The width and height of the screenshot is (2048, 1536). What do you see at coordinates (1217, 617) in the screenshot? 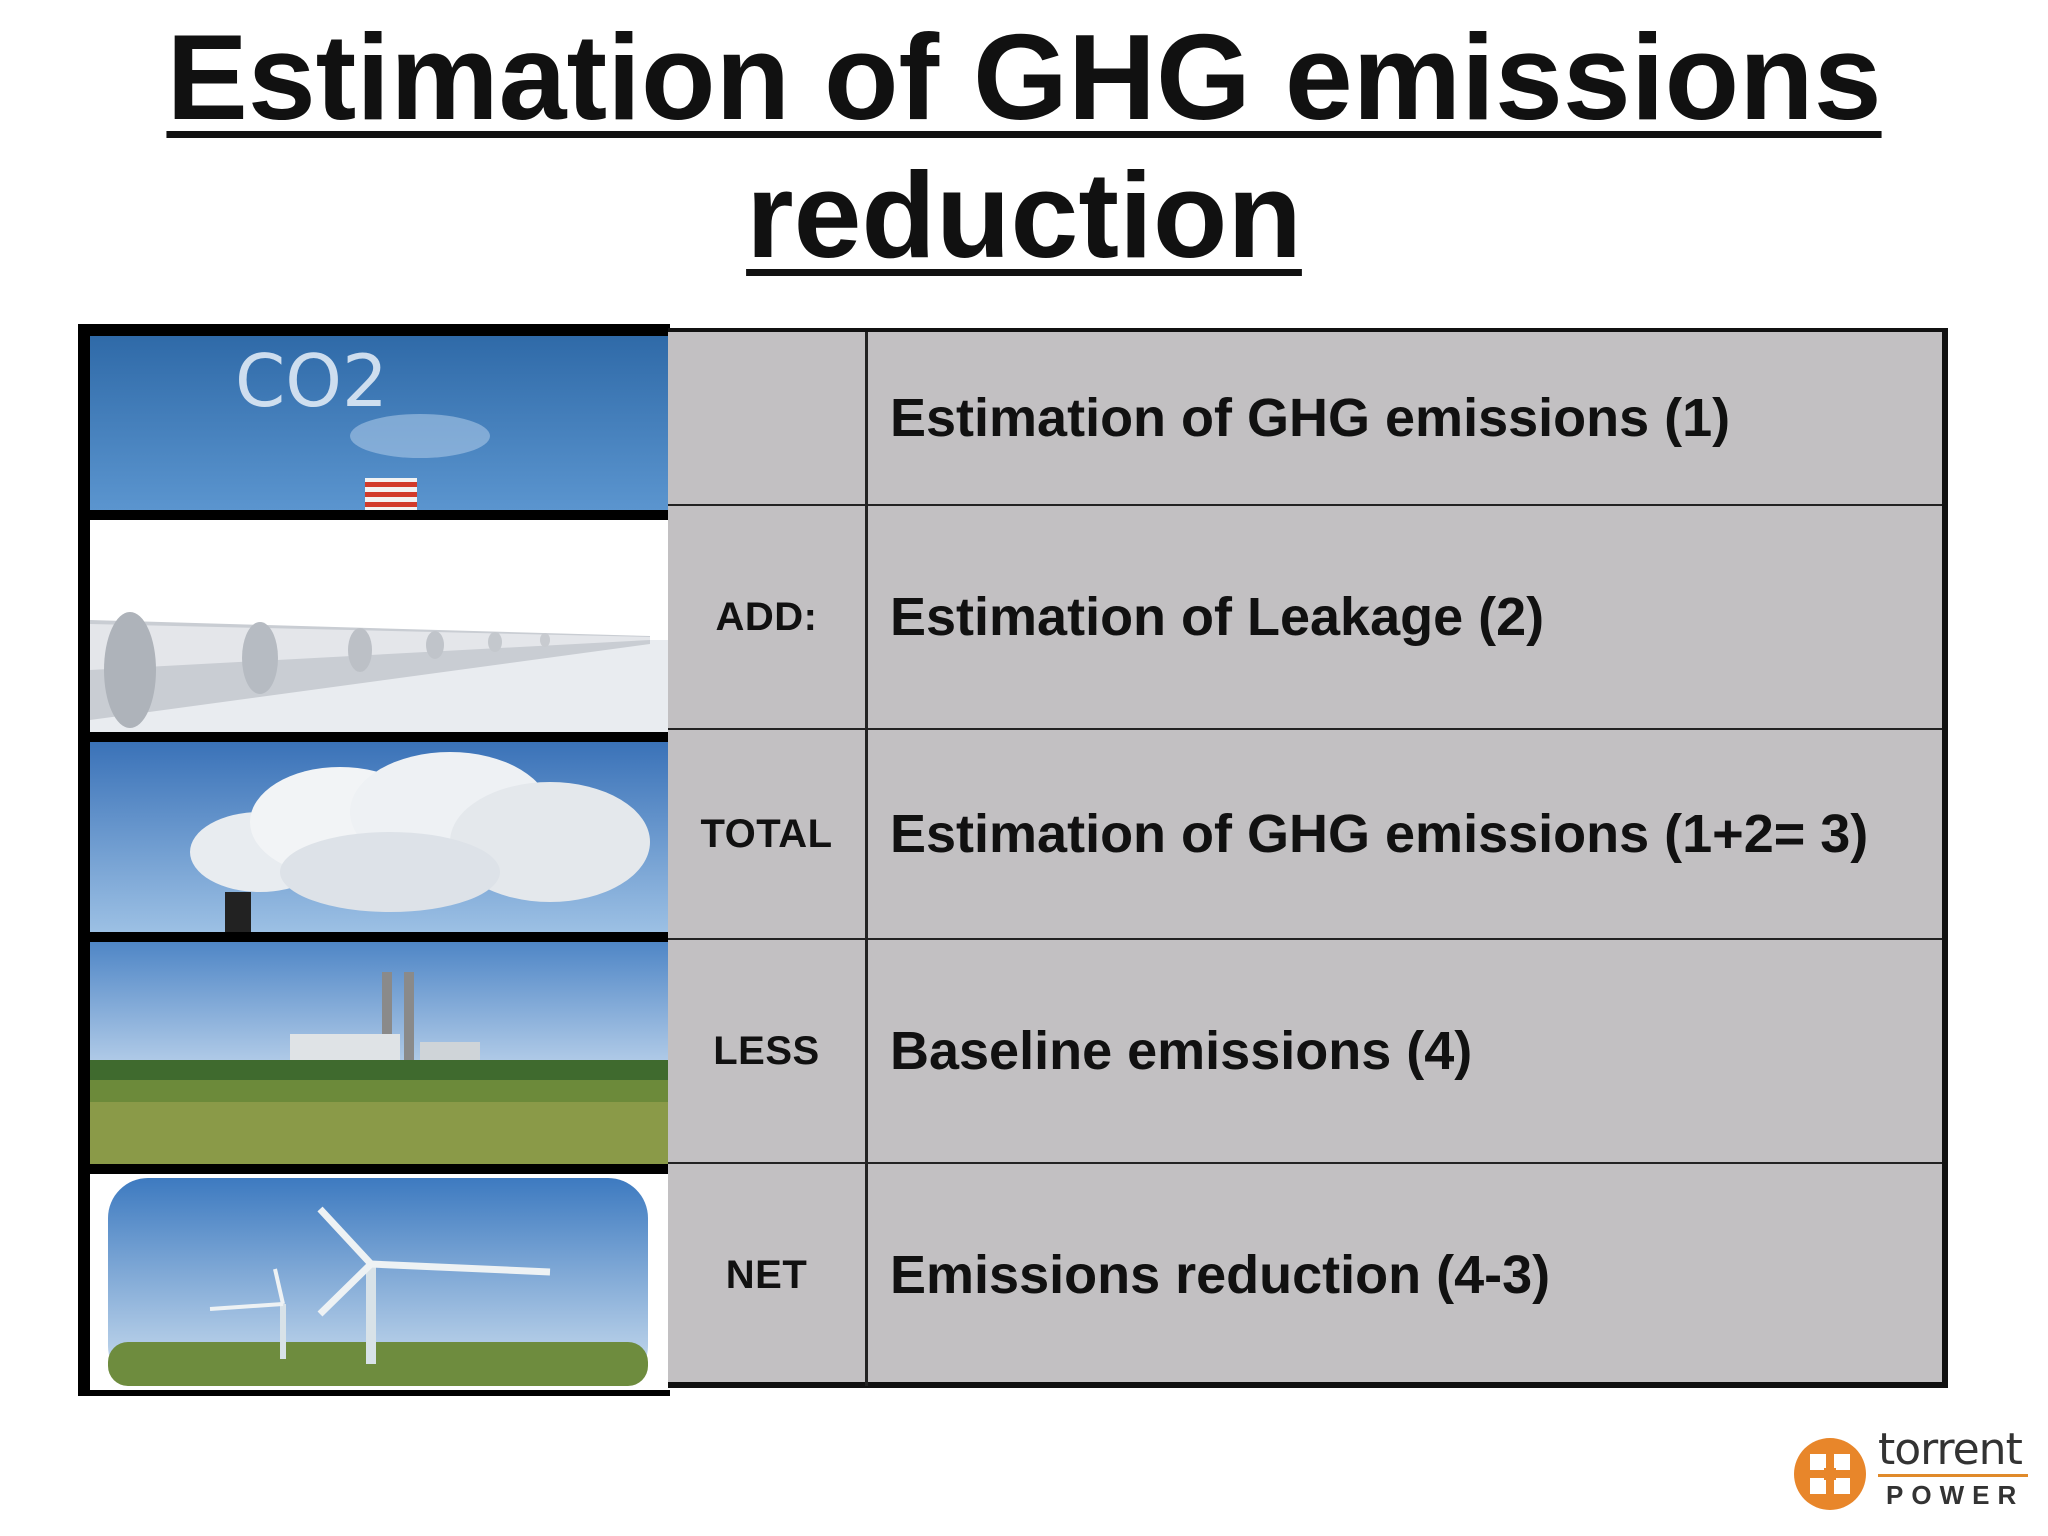
I see `description-cell: Estimation of Leakage (2)` at bounding box center [1217, 617].